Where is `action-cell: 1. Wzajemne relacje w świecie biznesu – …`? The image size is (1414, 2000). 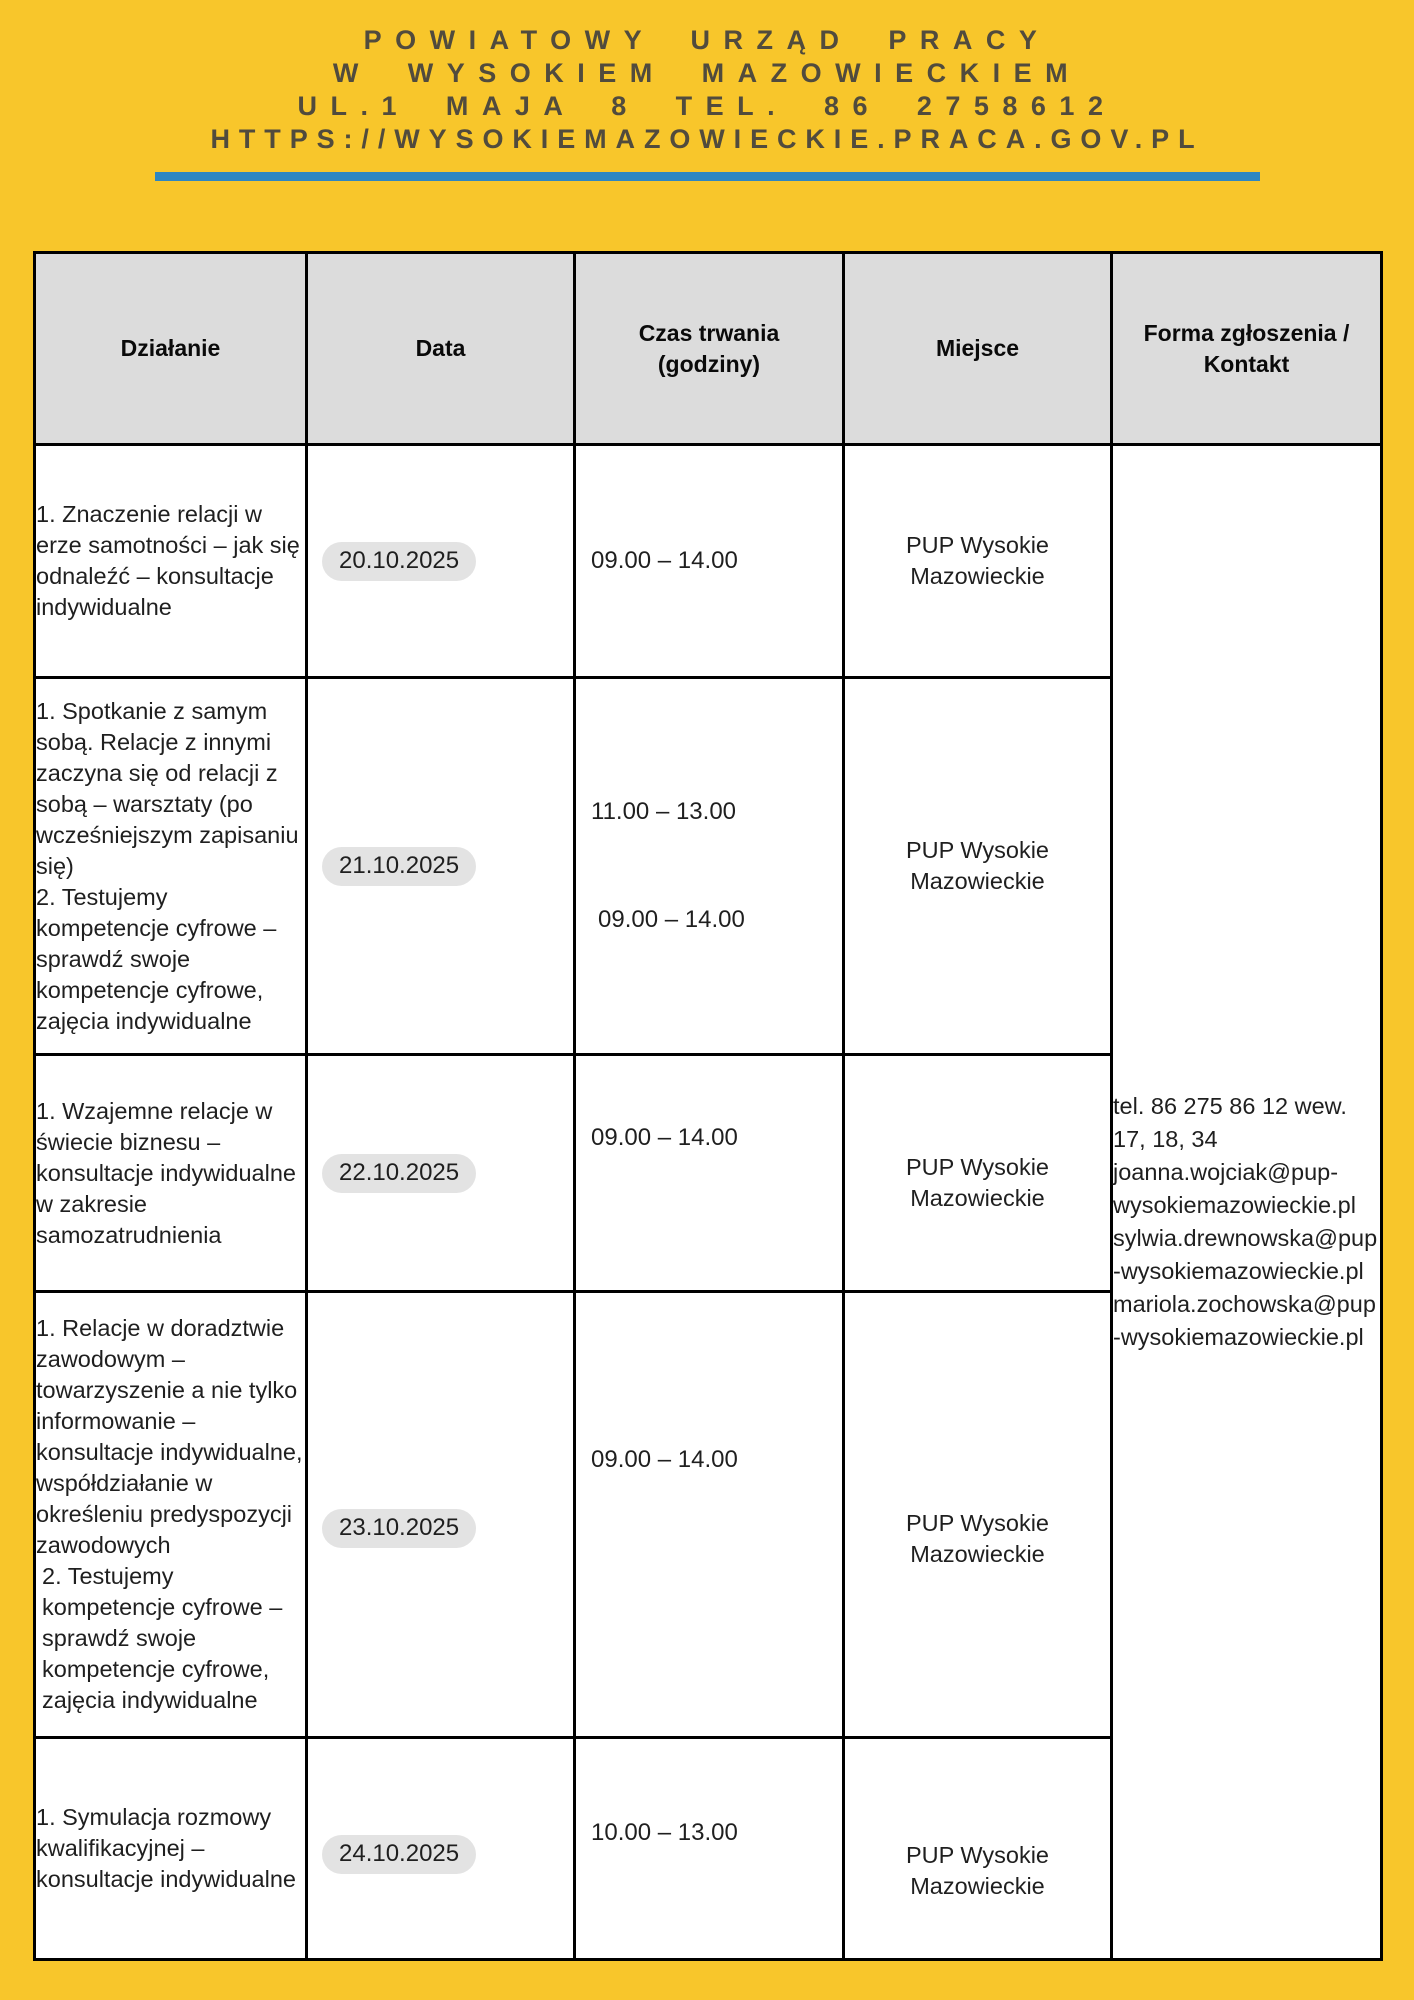
action-cell: 1. Wzajemne relacje w świecie biznesu – … is located at coordinates (170, 1173).